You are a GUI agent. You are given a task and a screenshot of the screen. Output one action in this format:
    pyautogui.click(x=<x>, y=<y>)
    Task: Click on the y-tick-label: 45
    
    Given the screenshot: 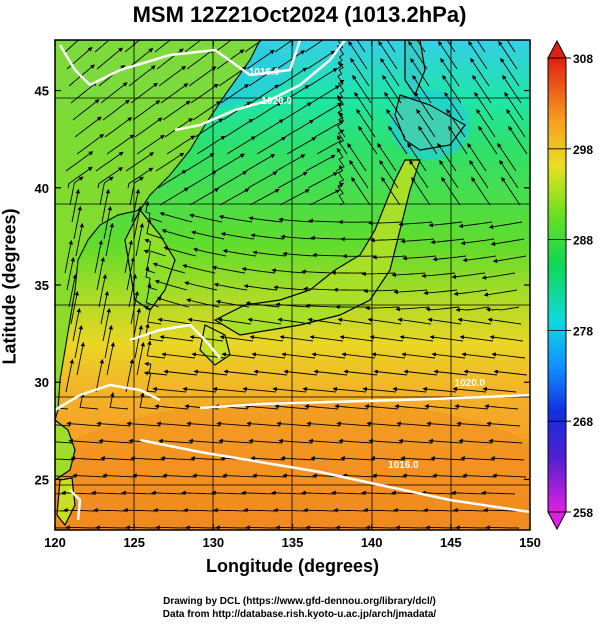 What is the action you would take?
    pyautogui.click(x=42, y=91)
    